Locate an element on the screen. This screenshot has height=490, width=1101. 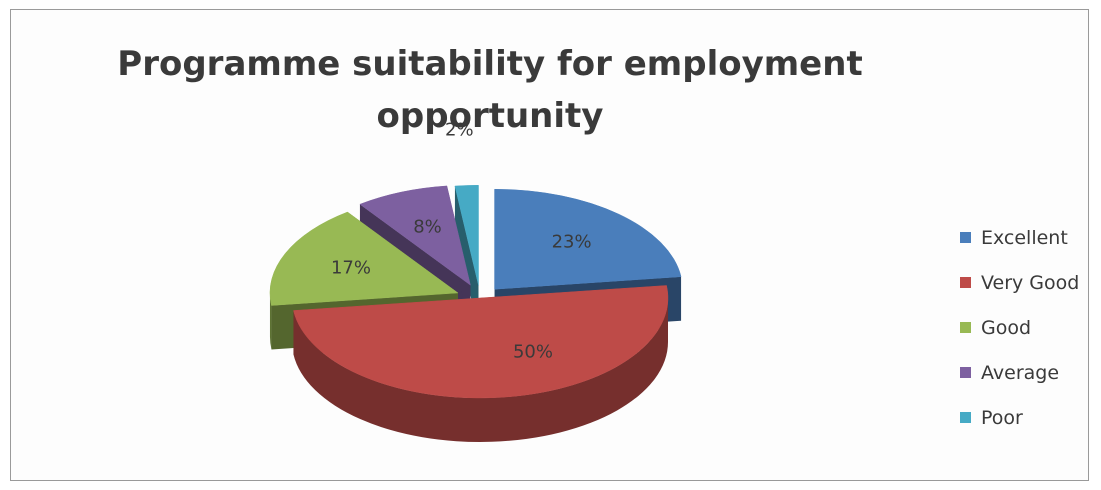
legend-item-average: Average is located at coordinates (1019, 372).